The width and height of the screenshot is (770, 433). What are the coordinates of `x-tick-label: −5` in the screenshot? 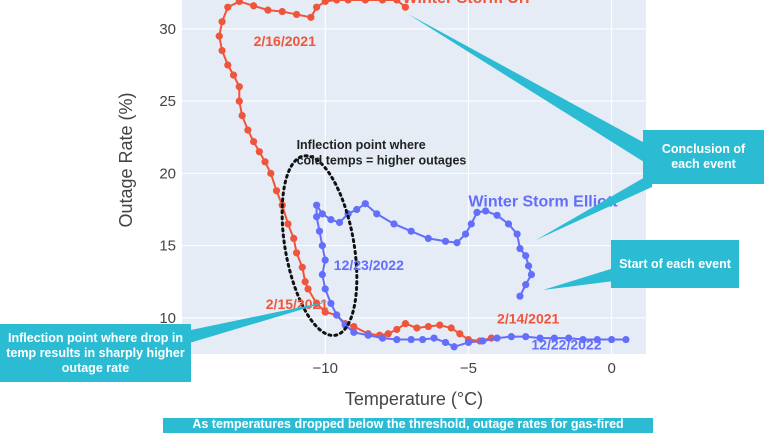 It's located at (468, 368).